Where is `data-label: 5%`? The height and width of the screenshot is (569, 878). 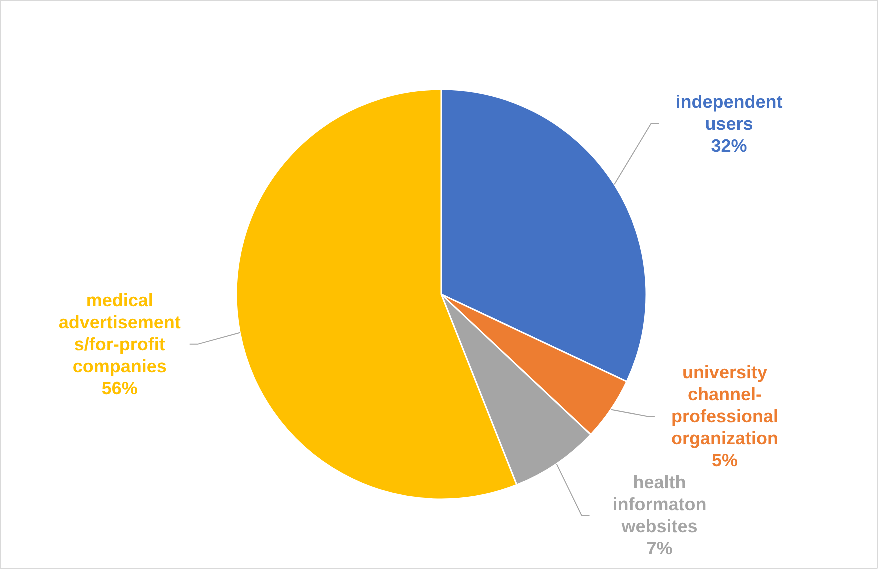
data-label: 5% is located at coordinates (725, 460).